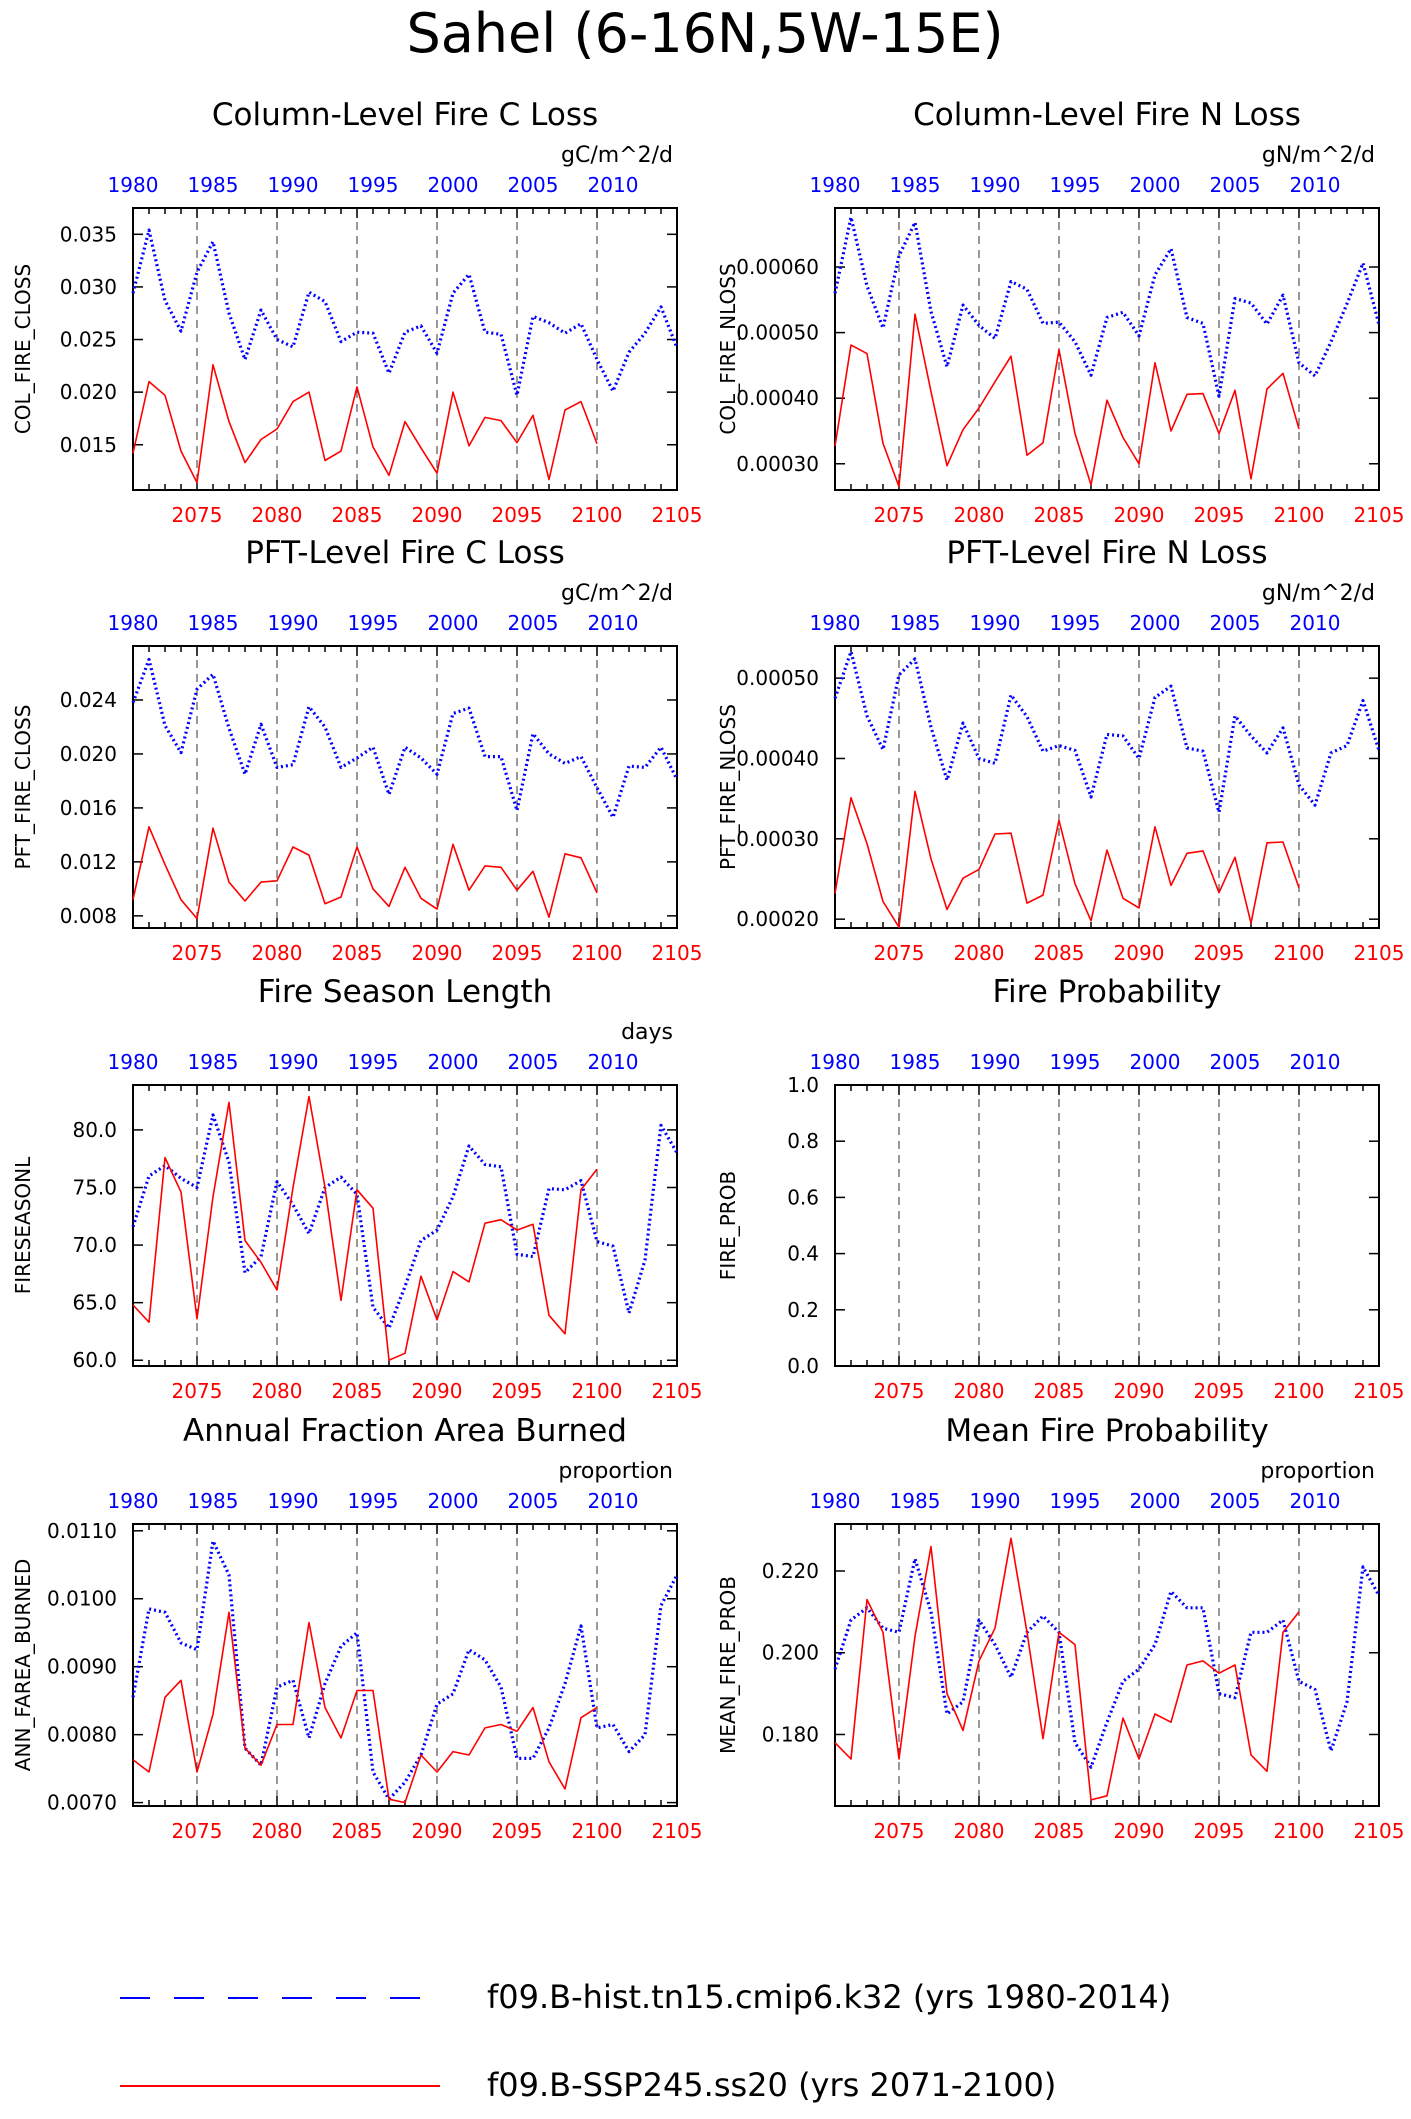 The image size is (1411, 2119). I want to click on y-tick-label: 0.0110, so click(82, 1531).